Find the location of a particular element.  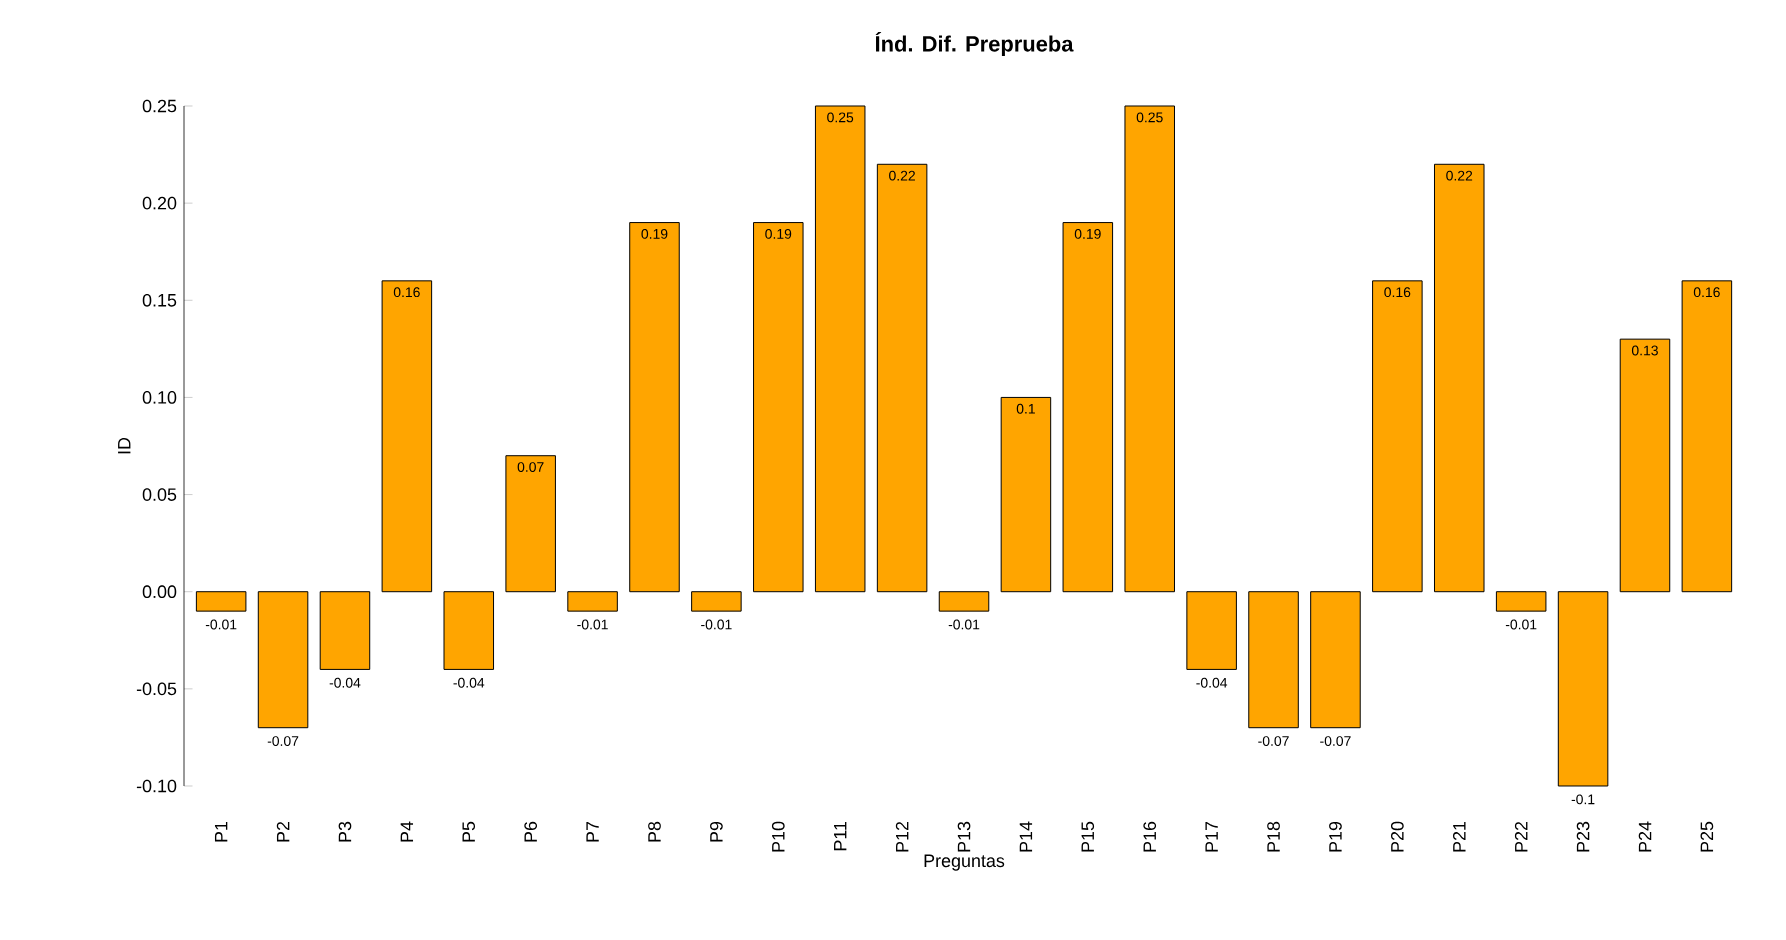

x-tick-label: P2 is located at coordinates (283, 831).